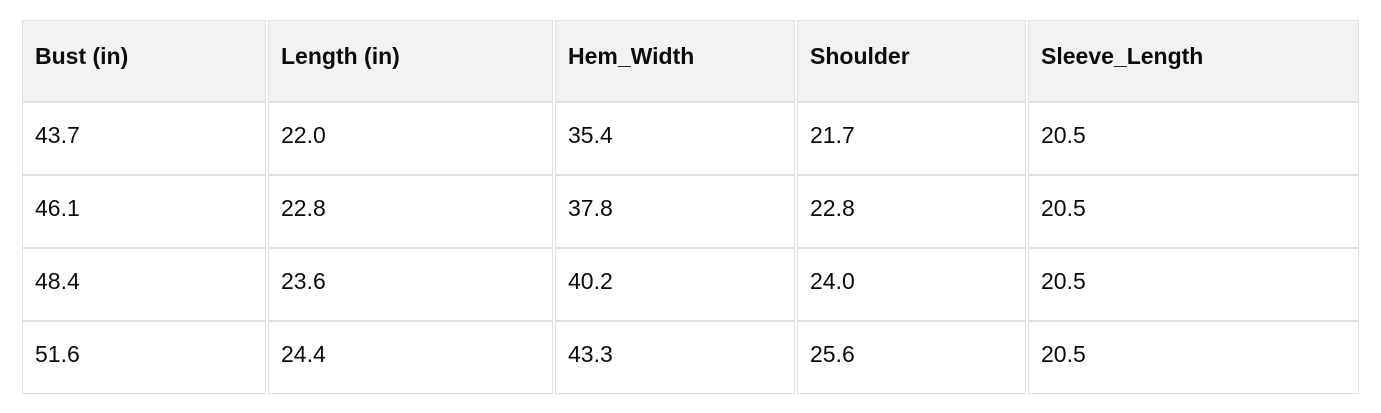  I want to click on table-cell: 37.8, so click(675, 211).